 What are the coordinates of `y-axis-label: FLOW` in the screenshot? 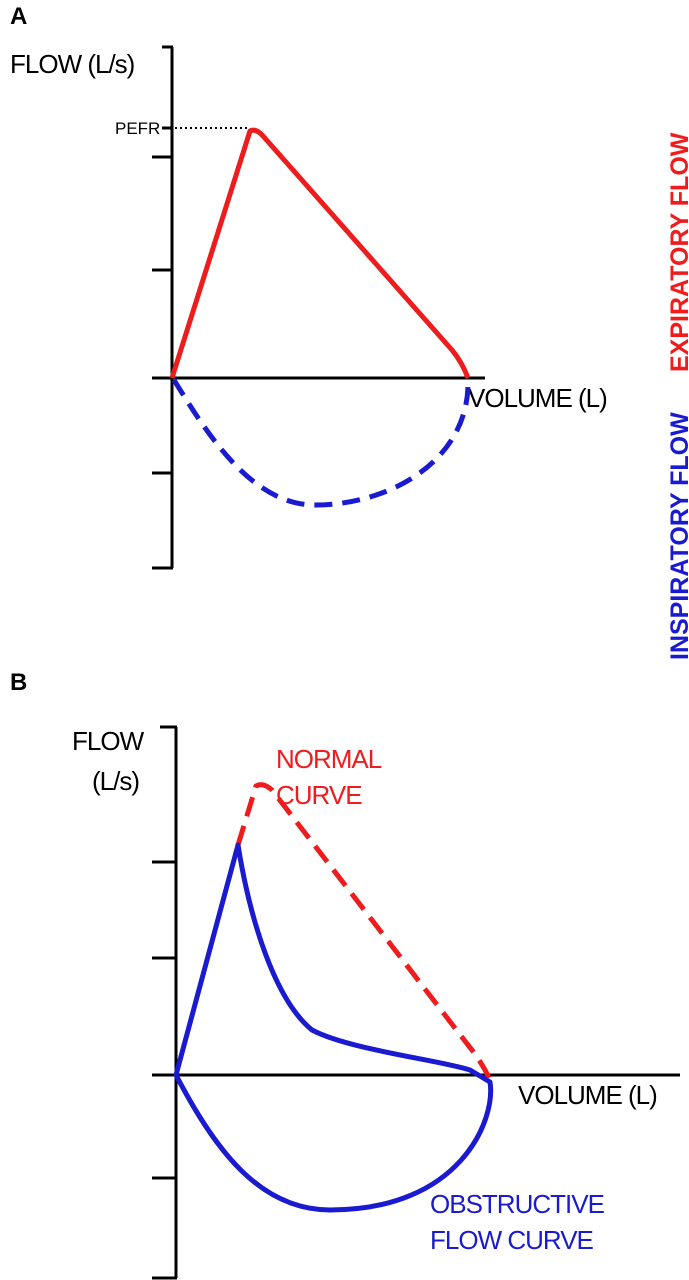 It's located at (108, 741).